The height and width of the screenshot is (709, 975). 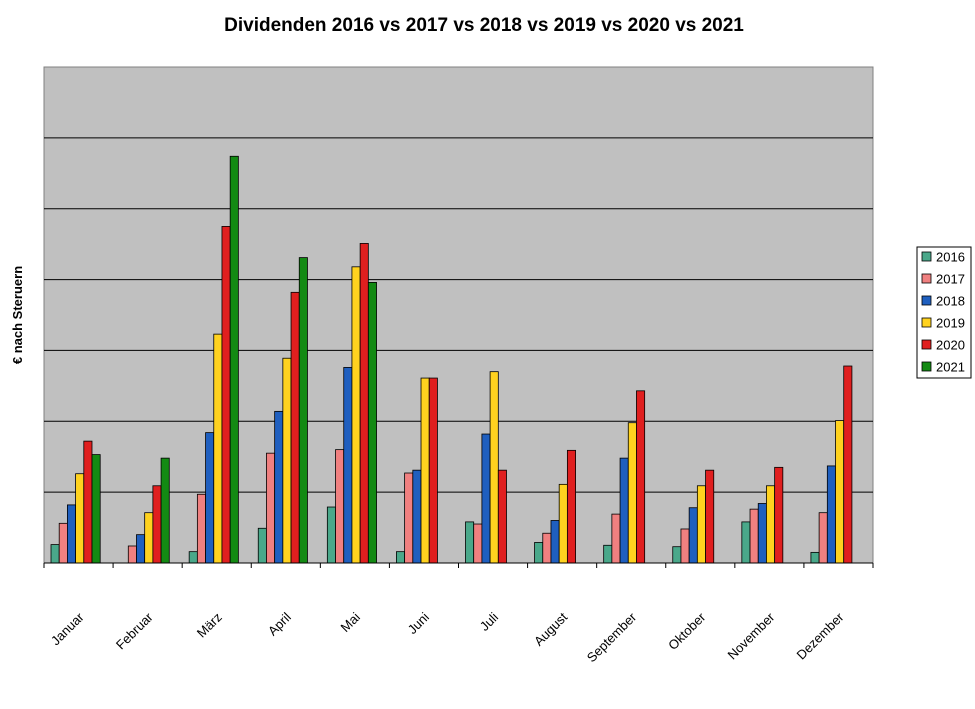 What do you see at coordinates (926, 278) in the screenshot?
I see `legend-swatch-2017` at bounding box center [926, 278].